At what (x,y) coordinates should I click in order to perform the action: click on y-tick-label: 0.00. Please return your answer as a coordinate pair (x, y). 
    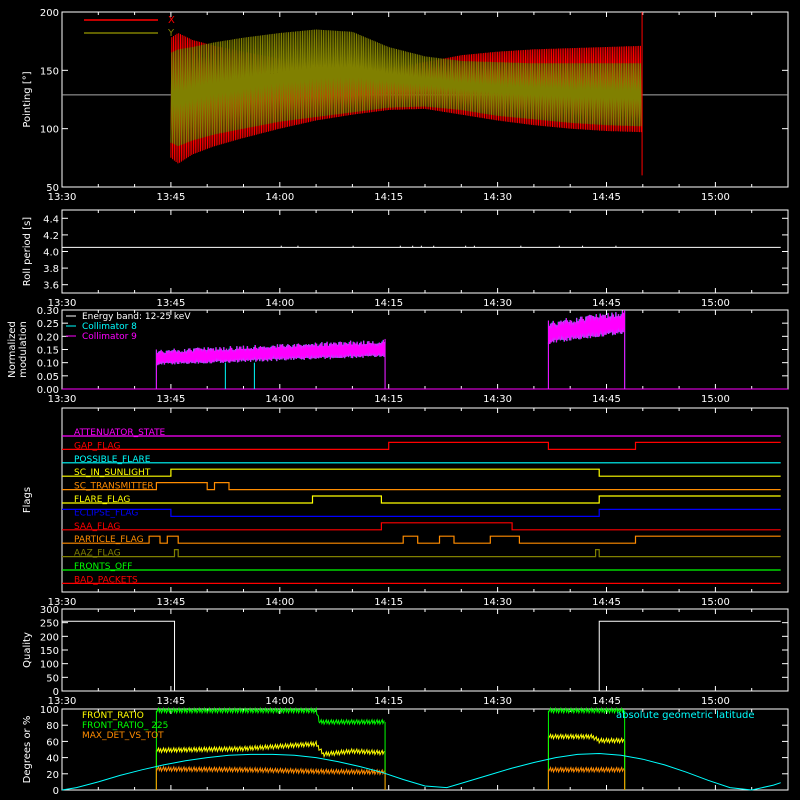
    Looking at the image, I should click on (48, 390).